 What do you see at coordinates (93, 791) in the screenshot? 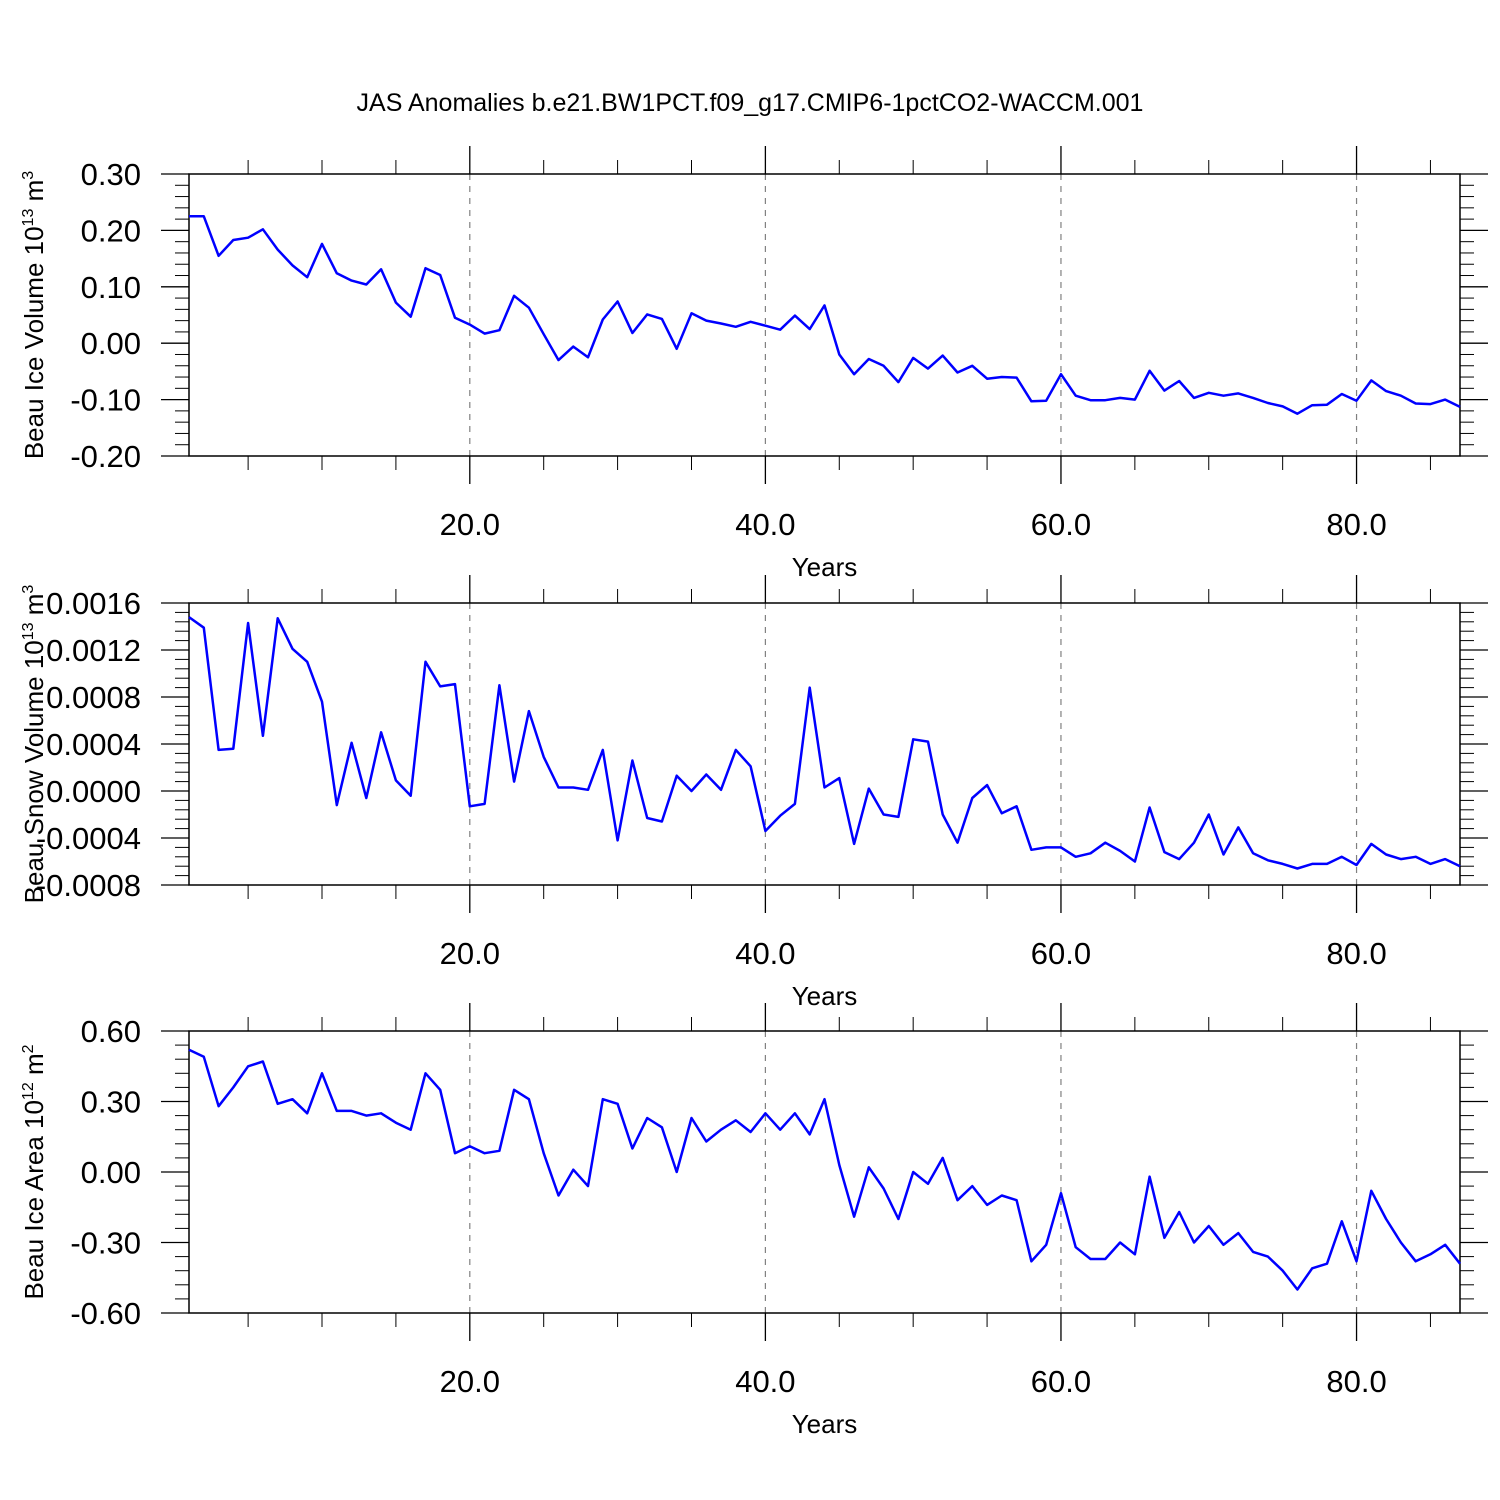
I see `y-tick-label: 0.0000` at bounding box center [93, 791].